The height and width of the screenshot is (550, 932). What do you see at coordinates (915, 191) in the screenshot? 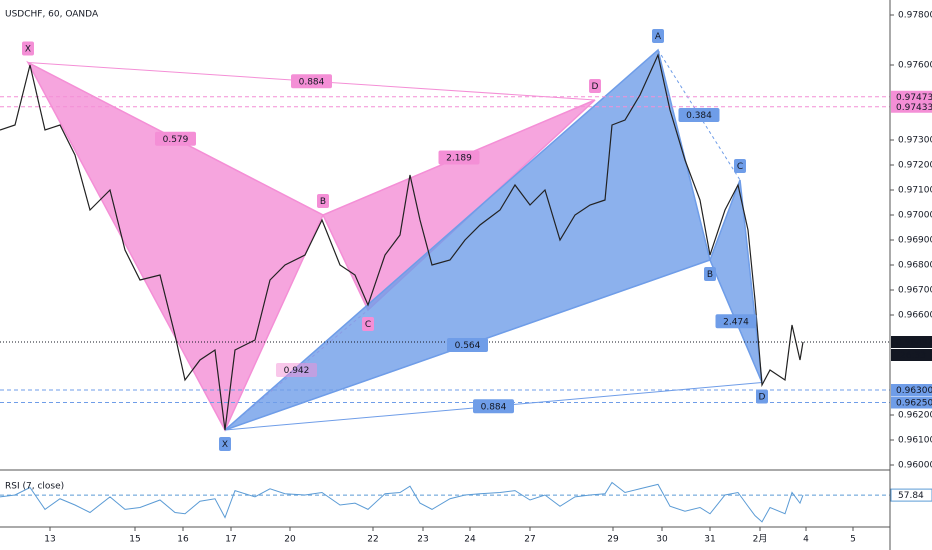
I see `y-tick-label: 0.97100` at bounding box center [915, 191].